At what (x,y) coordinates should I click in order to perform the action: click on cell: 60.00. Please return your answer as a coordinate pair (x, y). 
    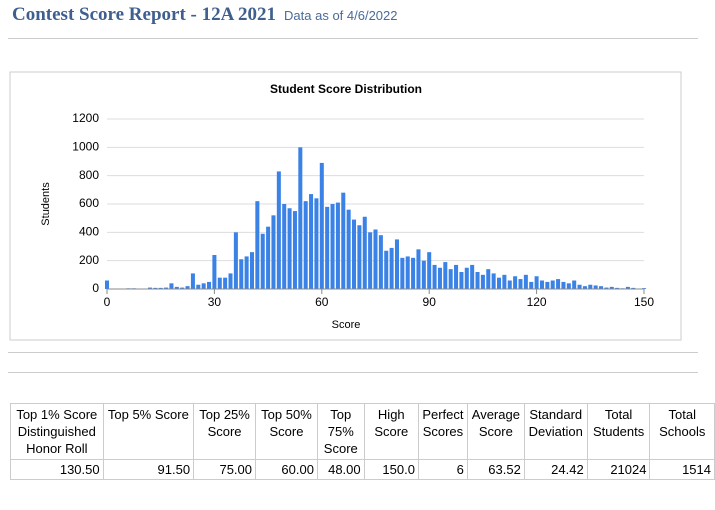
    Looking at the image, I should click on (286, 469).